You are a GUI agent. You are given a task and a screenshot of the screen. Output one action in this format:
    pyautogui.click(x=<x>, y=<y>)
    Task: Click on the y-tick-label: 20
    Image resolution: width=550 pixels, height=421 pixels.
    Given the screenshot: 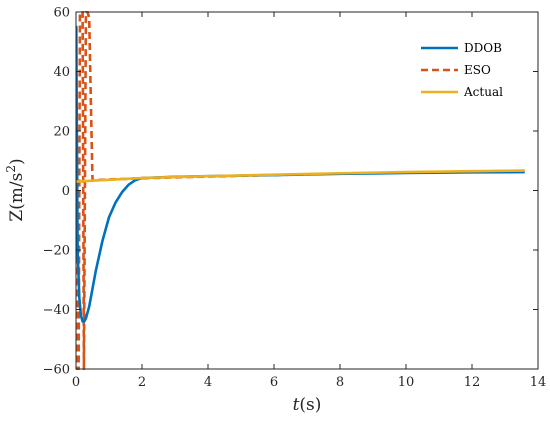 What is the action you would take?
    pyautogui.click(x=61, y=132)
    